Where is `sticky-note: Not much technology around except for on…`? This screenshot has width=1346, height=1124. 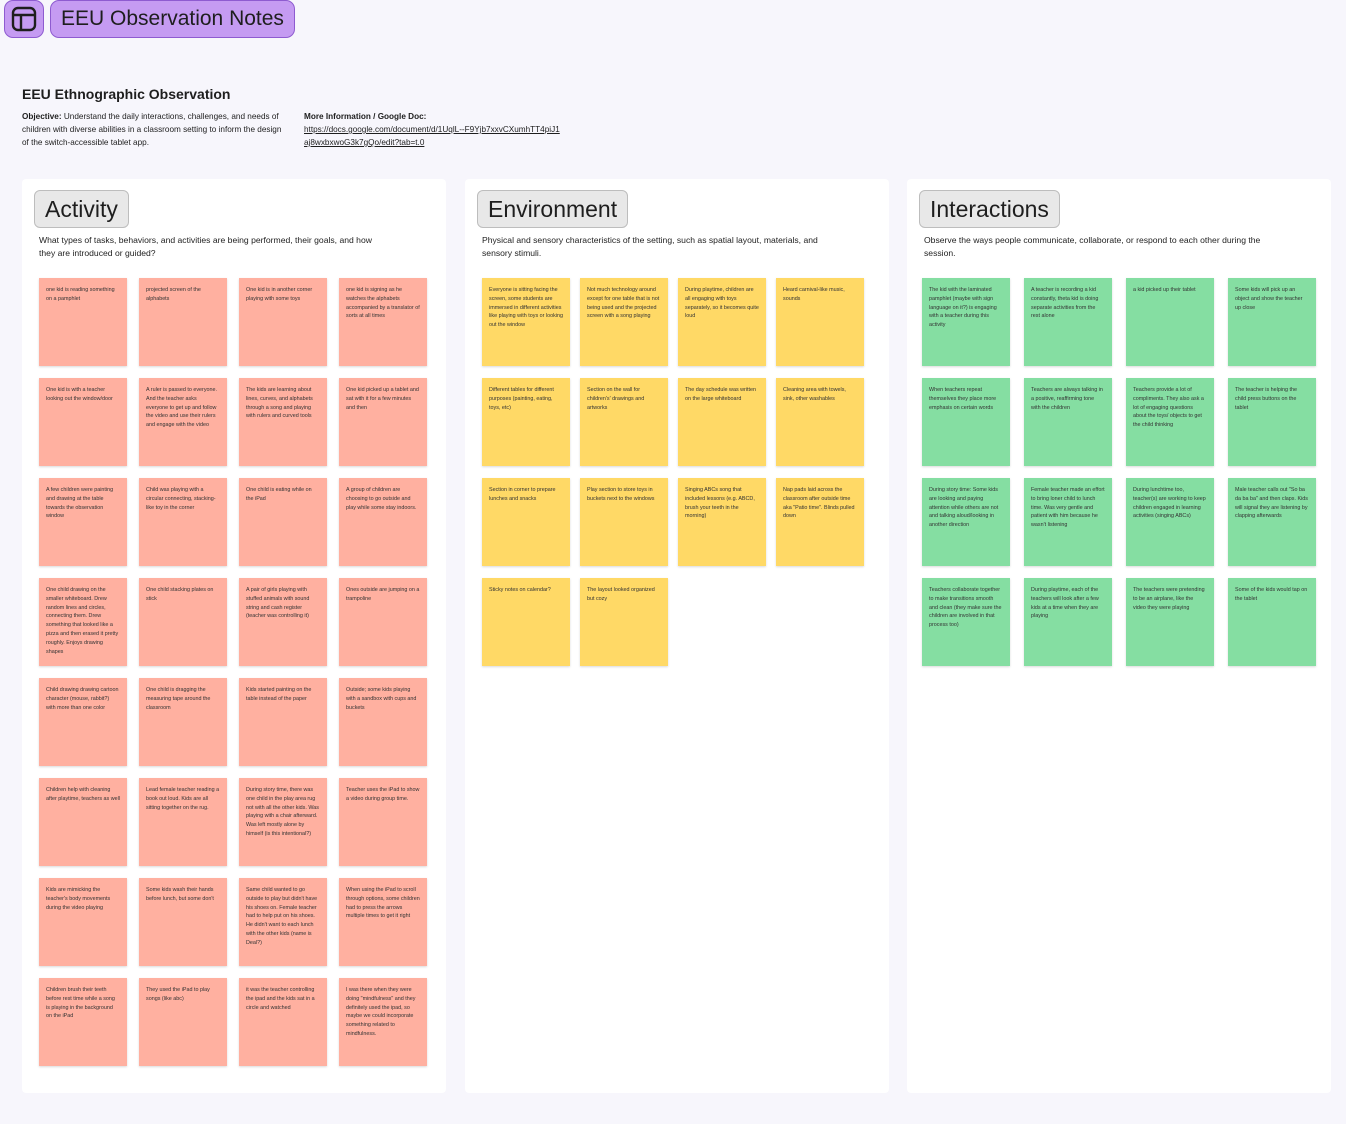
sticky-note: Not much technology around except for on… is located at coordinates (624, 322).